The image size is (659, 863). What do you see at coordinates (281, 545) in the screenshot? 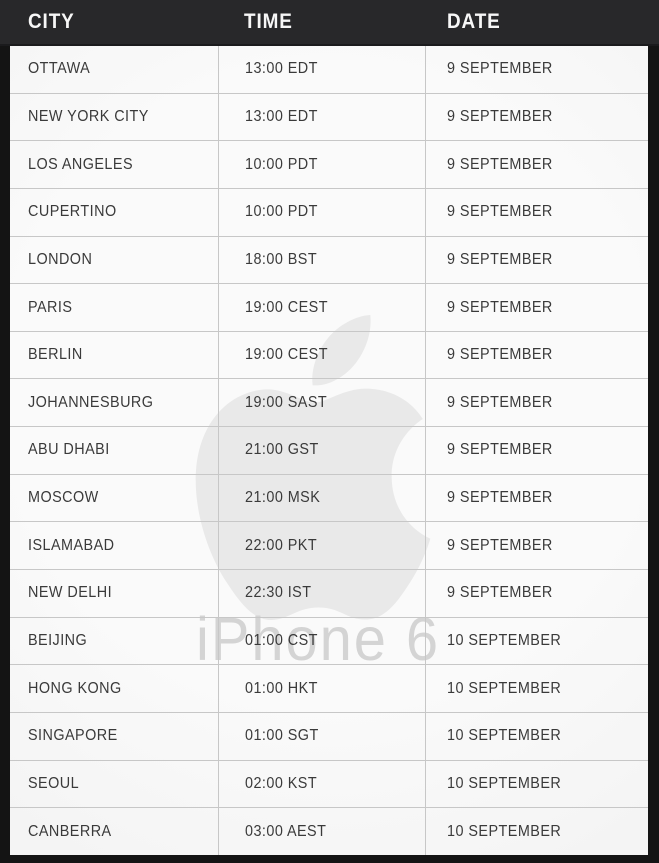
I see `time-value: 22:00 PKT` at bounding box center [281, 545].